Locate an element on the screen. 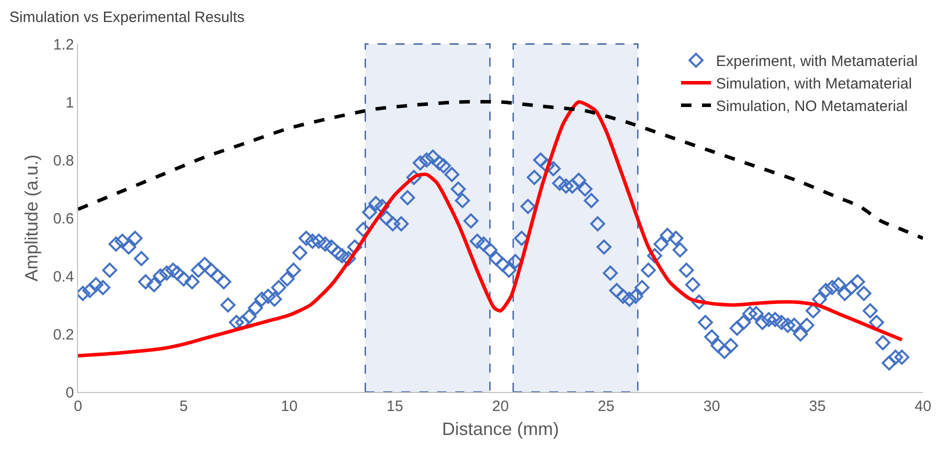  y-tick-label: 0.8 is located at coordinates (63, 161).